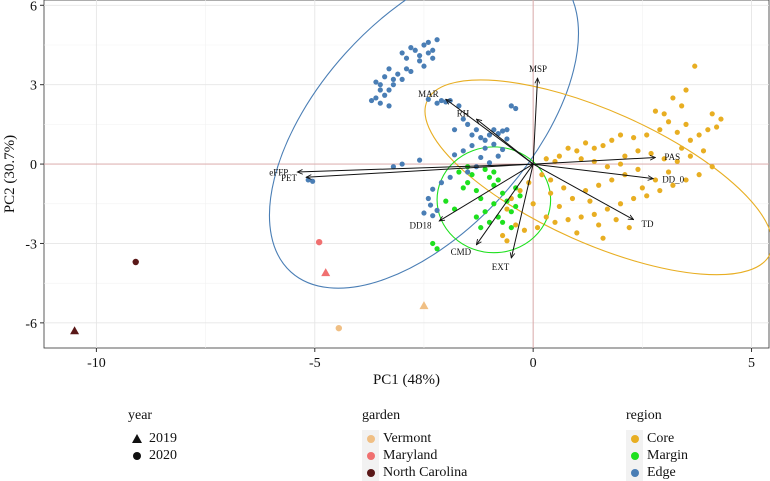  I want to click on legend-item-maryland: Maryland, so click(414, 455).